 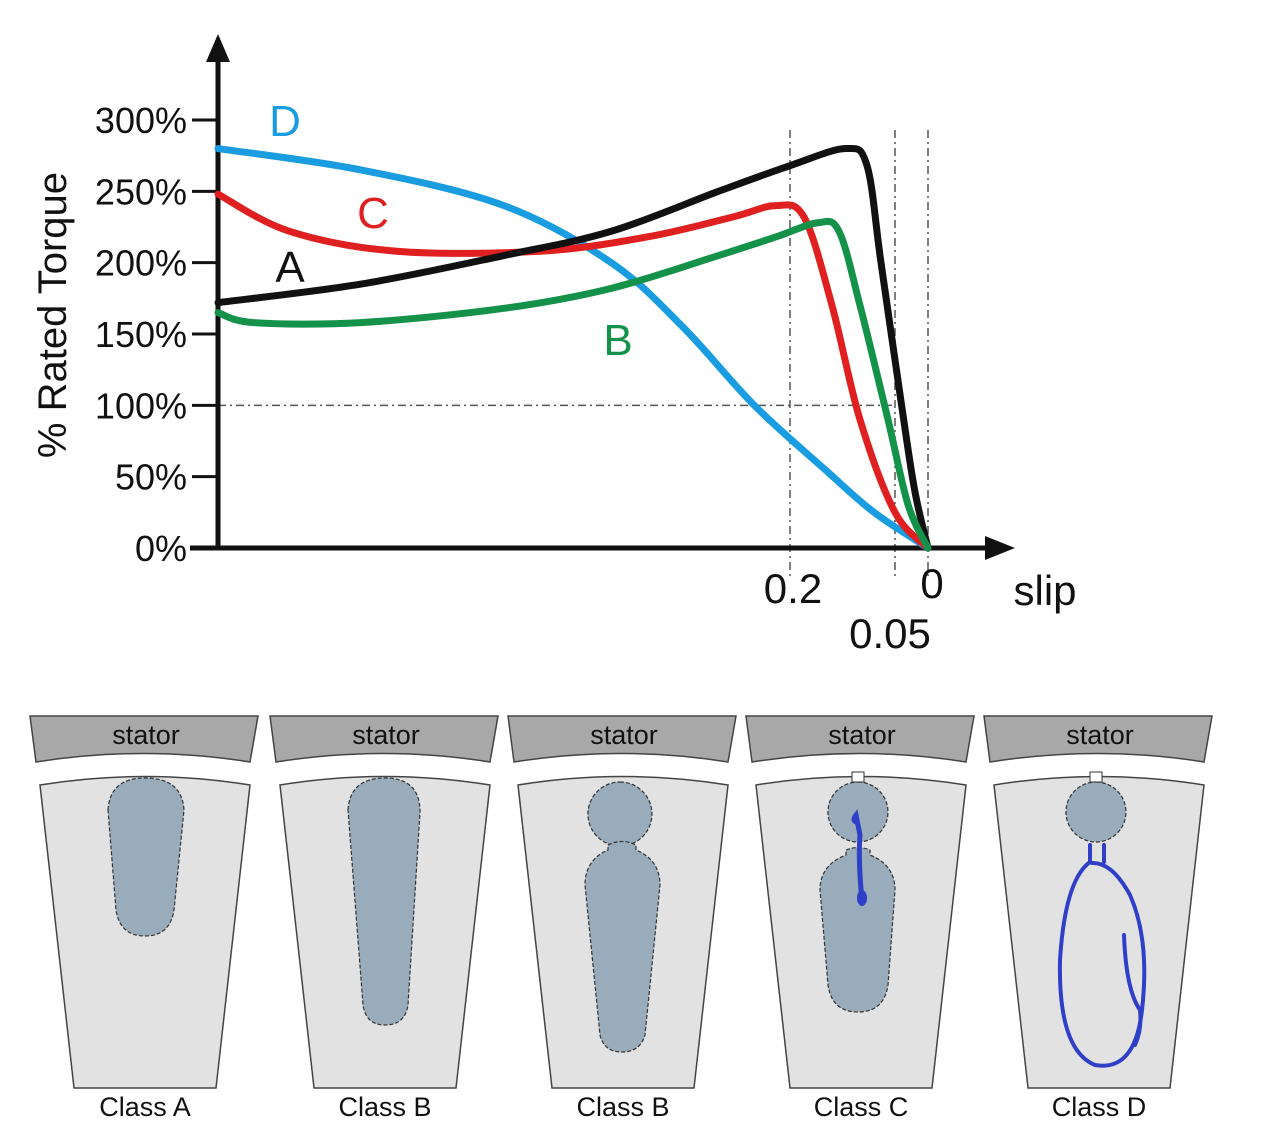 I want to click on rotor-bar-lower-cage, so click(x=857, y=929).